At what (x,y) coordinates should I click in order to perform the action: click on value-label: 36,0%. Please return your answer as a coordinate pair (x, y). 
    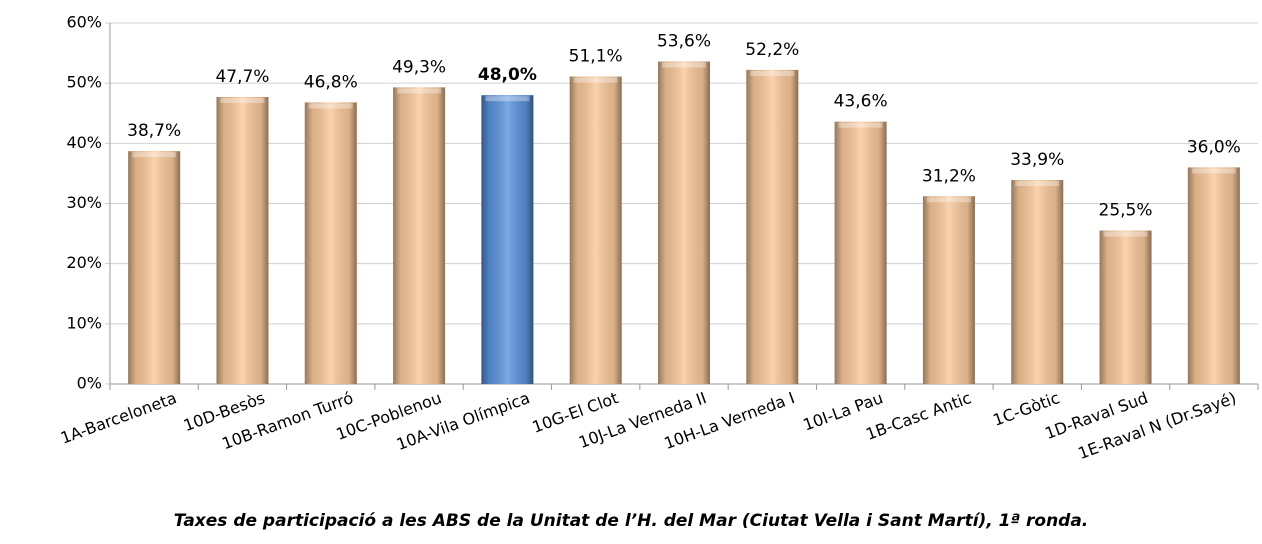
    Looking at the image, I should click on (1214, 147).